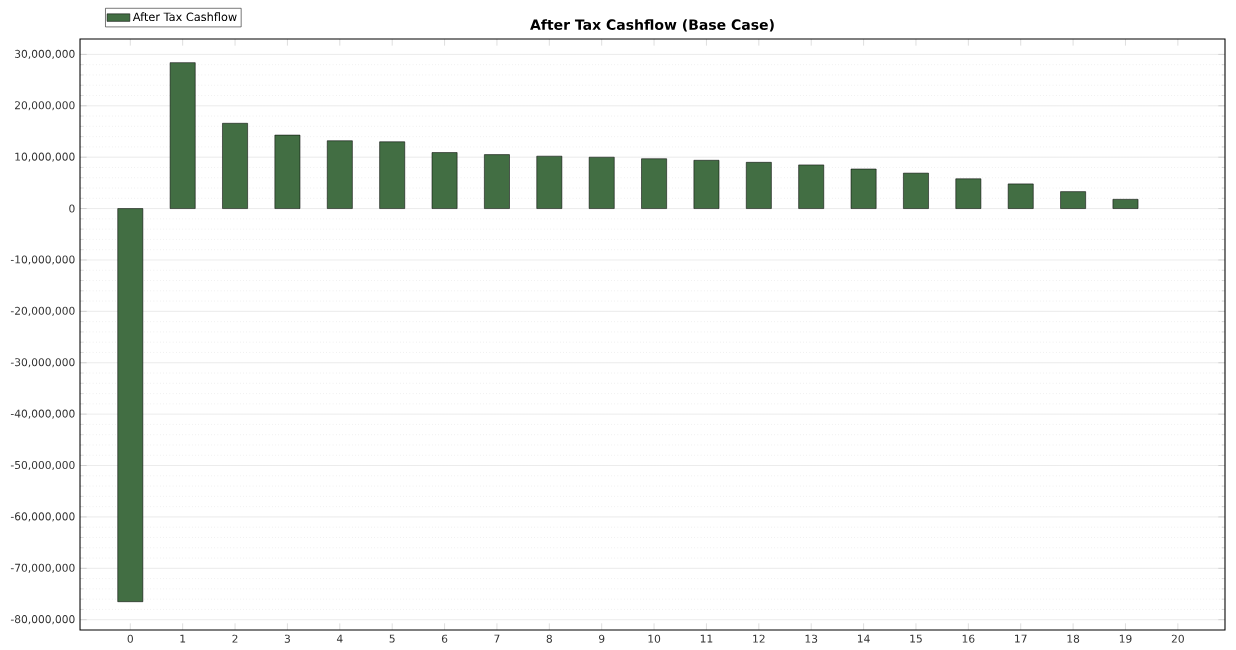 The image size is (1236, 650). What do you see at coordinates (72, 208) in the screenshot?
I see `y-tick-label: 0` at bounding box center [72, 208].